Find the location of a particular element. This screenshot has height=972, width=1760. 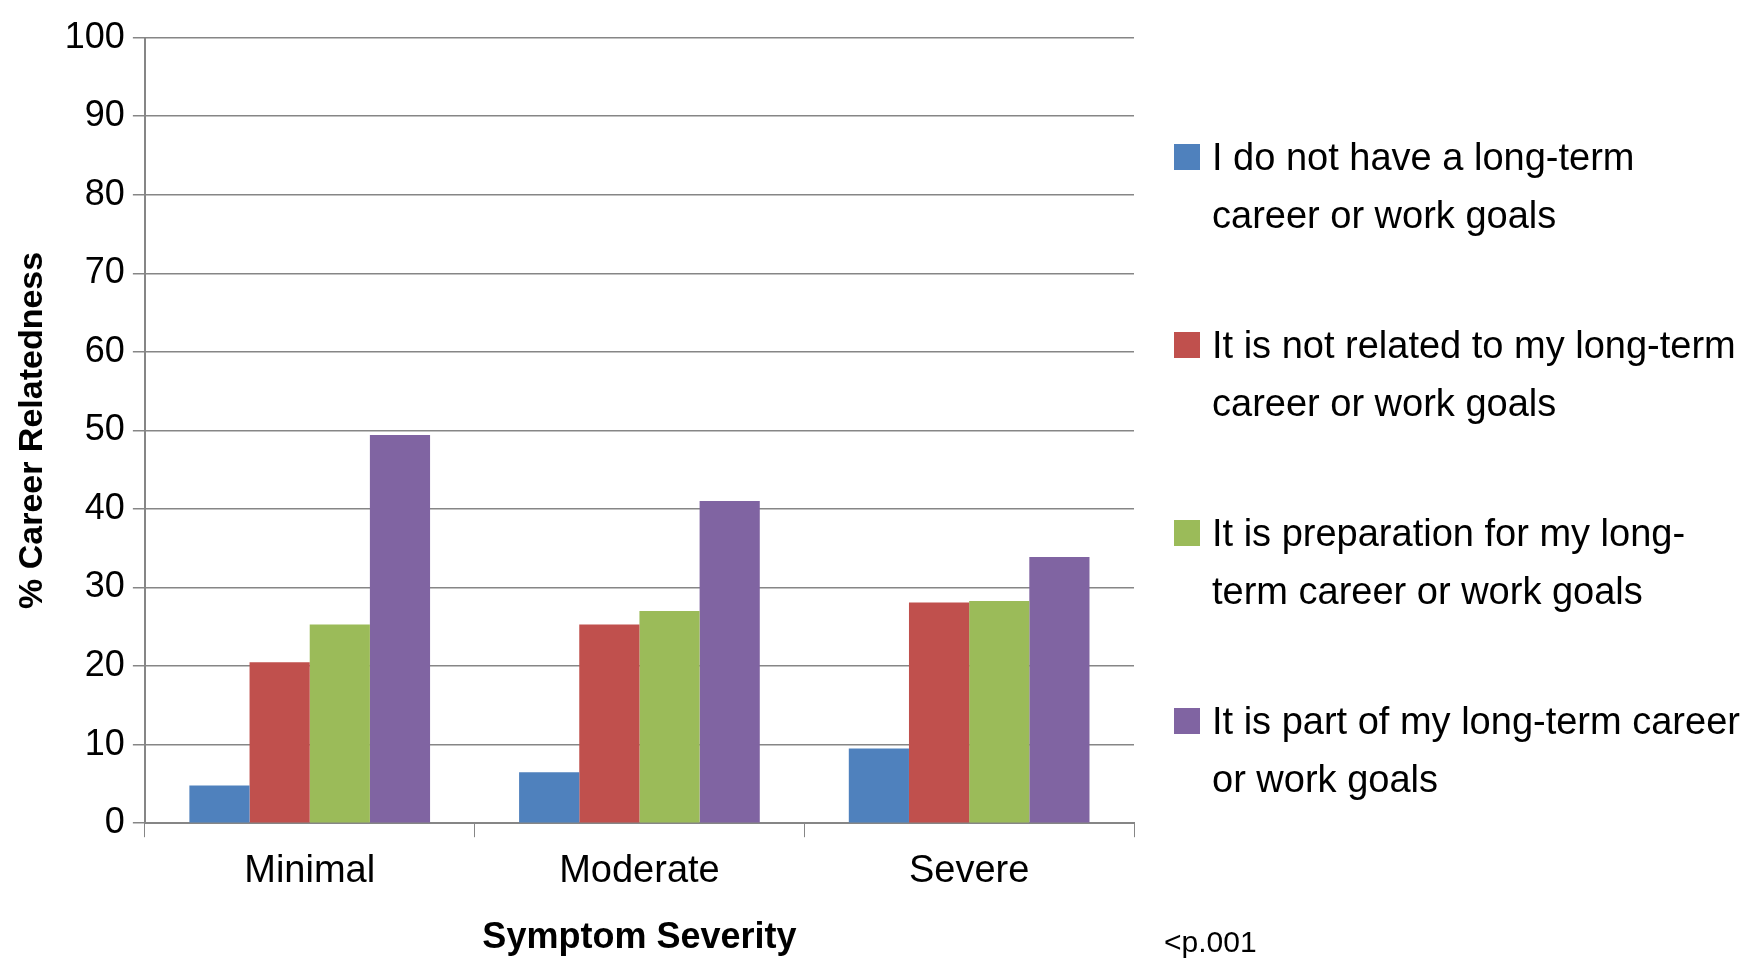

text: <p.001 is located at coordinates (1210, 941).